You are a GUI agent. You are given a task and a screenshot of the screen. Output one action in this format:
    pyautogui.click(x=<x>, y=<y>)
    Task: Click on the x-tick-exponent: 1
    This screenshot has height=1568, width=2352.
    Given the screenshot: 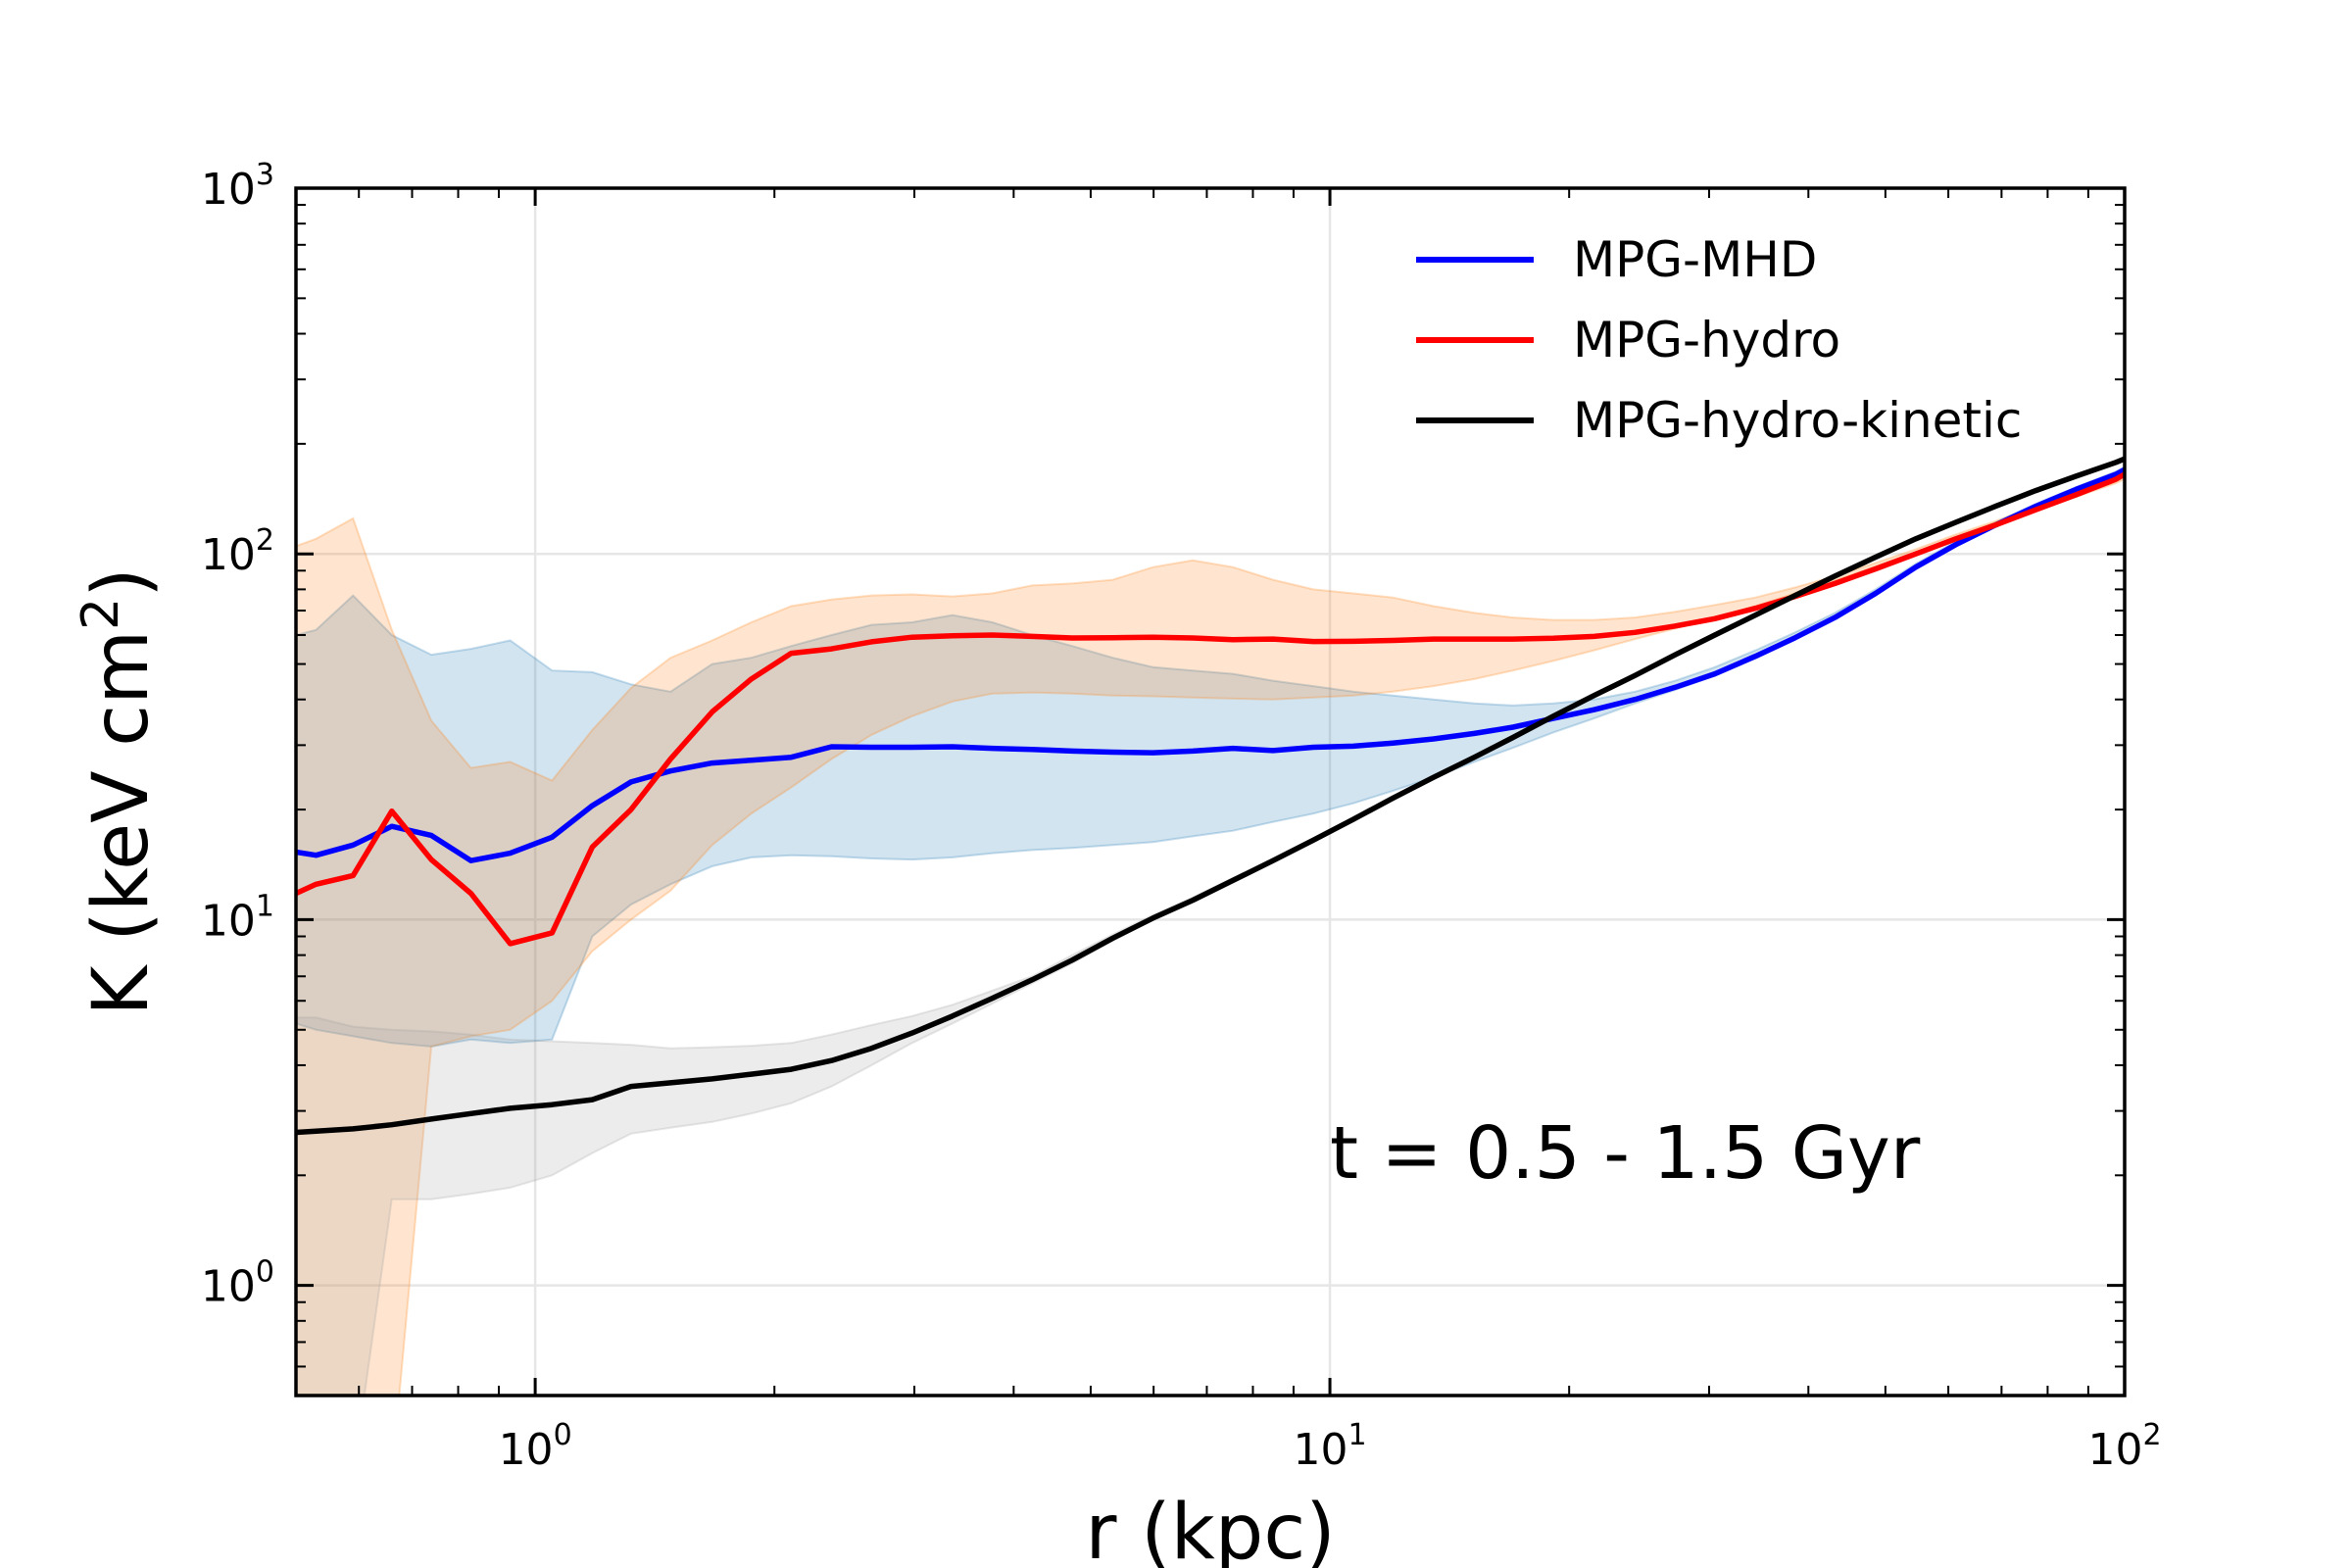 What is the action you would take?
    pyautogui.click(x=1357, y=1435)
    